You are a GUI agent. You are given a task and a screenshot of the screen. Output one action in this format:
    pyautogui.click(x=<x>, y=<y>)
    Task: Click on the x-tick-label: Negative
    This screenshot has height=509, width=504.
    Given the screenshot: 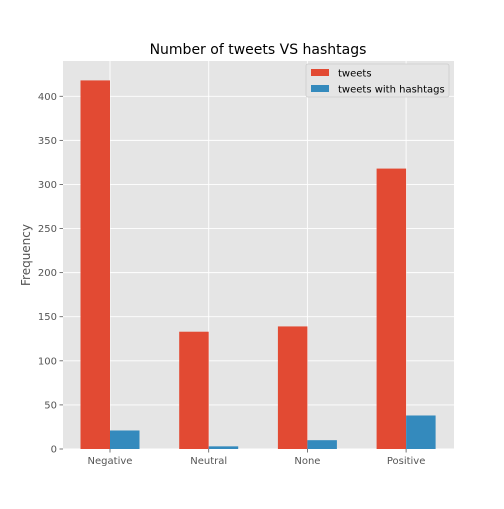 What is the action you would take?
    pyautogui.click(x=110, y=461)
    